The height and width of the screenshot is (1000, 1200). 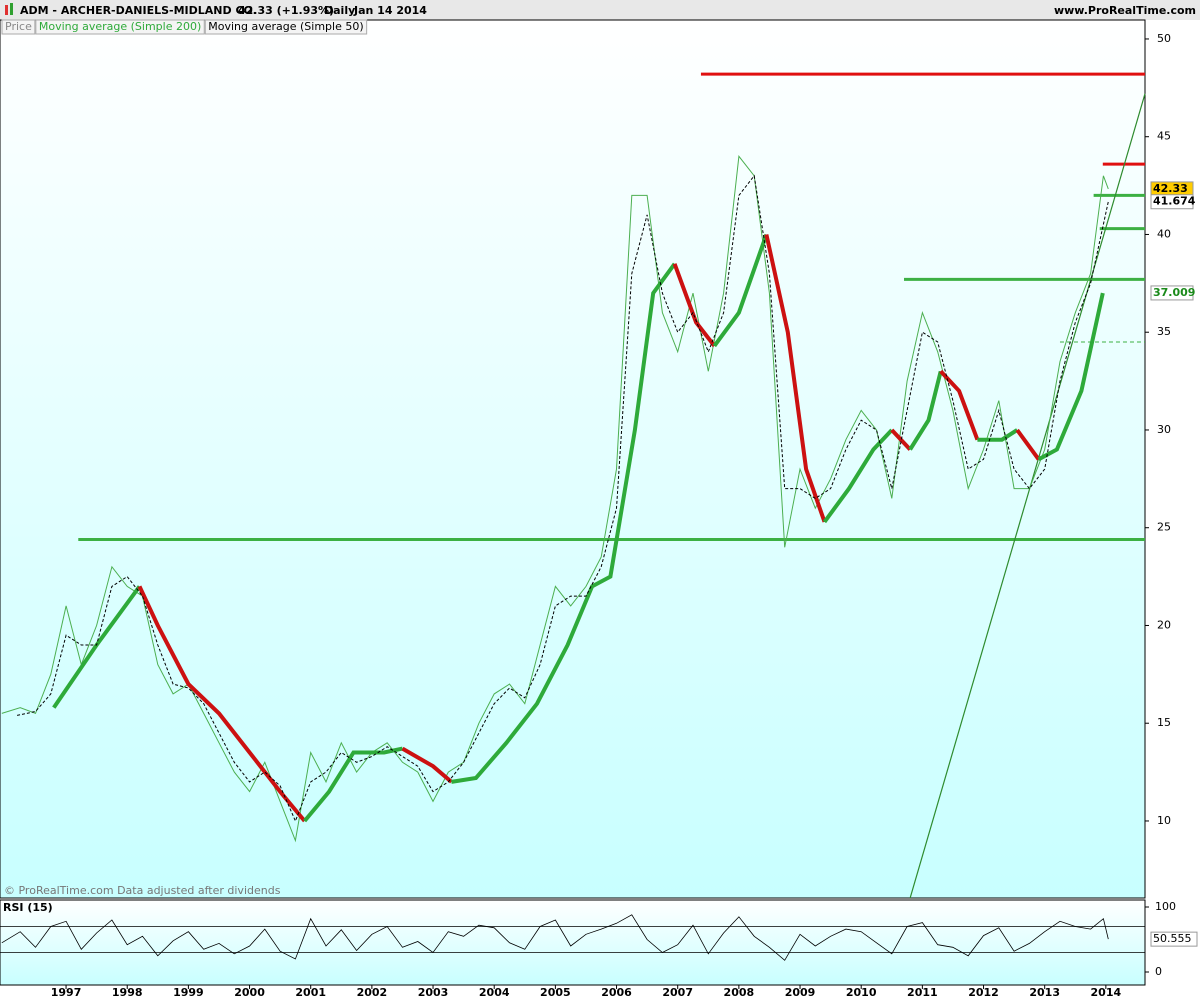 I want to click on price-label: 42.33, so click(x=1170, y=188).